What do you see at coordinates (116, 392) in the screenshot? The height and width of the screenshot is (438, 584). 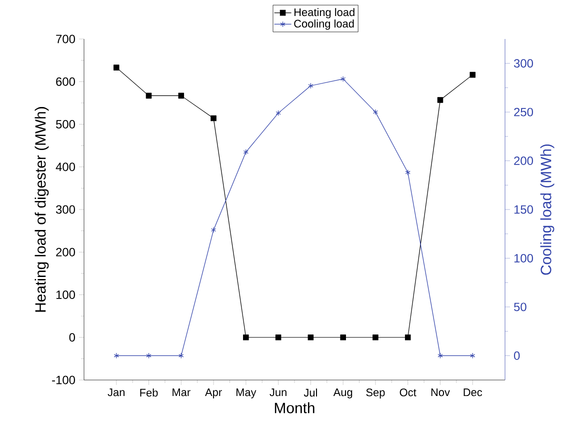 I see `x-tick-label: Jan` at bounding box center [116, 392].